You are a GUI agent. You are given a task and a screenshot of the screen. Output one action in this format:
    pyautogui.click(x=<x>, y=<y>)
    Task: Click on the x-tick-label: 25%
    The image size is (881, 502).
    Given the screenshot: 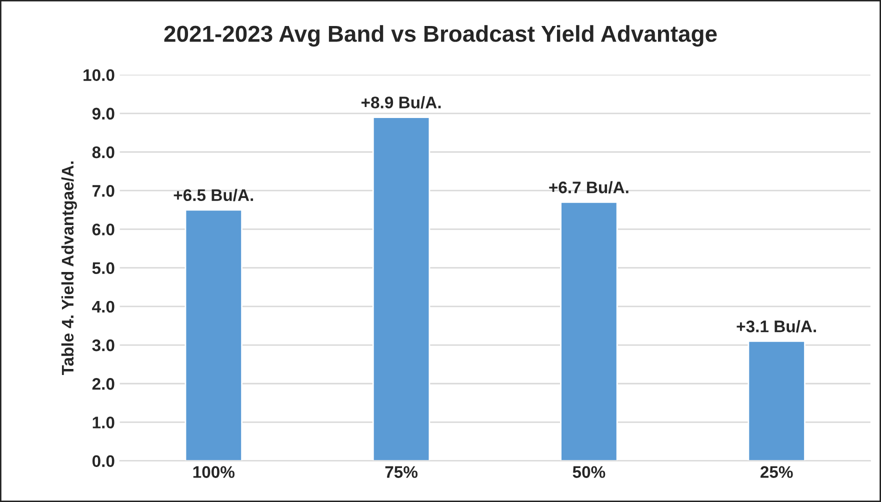 What is the action you would take?
    pyautogui.click(x=776, y=472)
    